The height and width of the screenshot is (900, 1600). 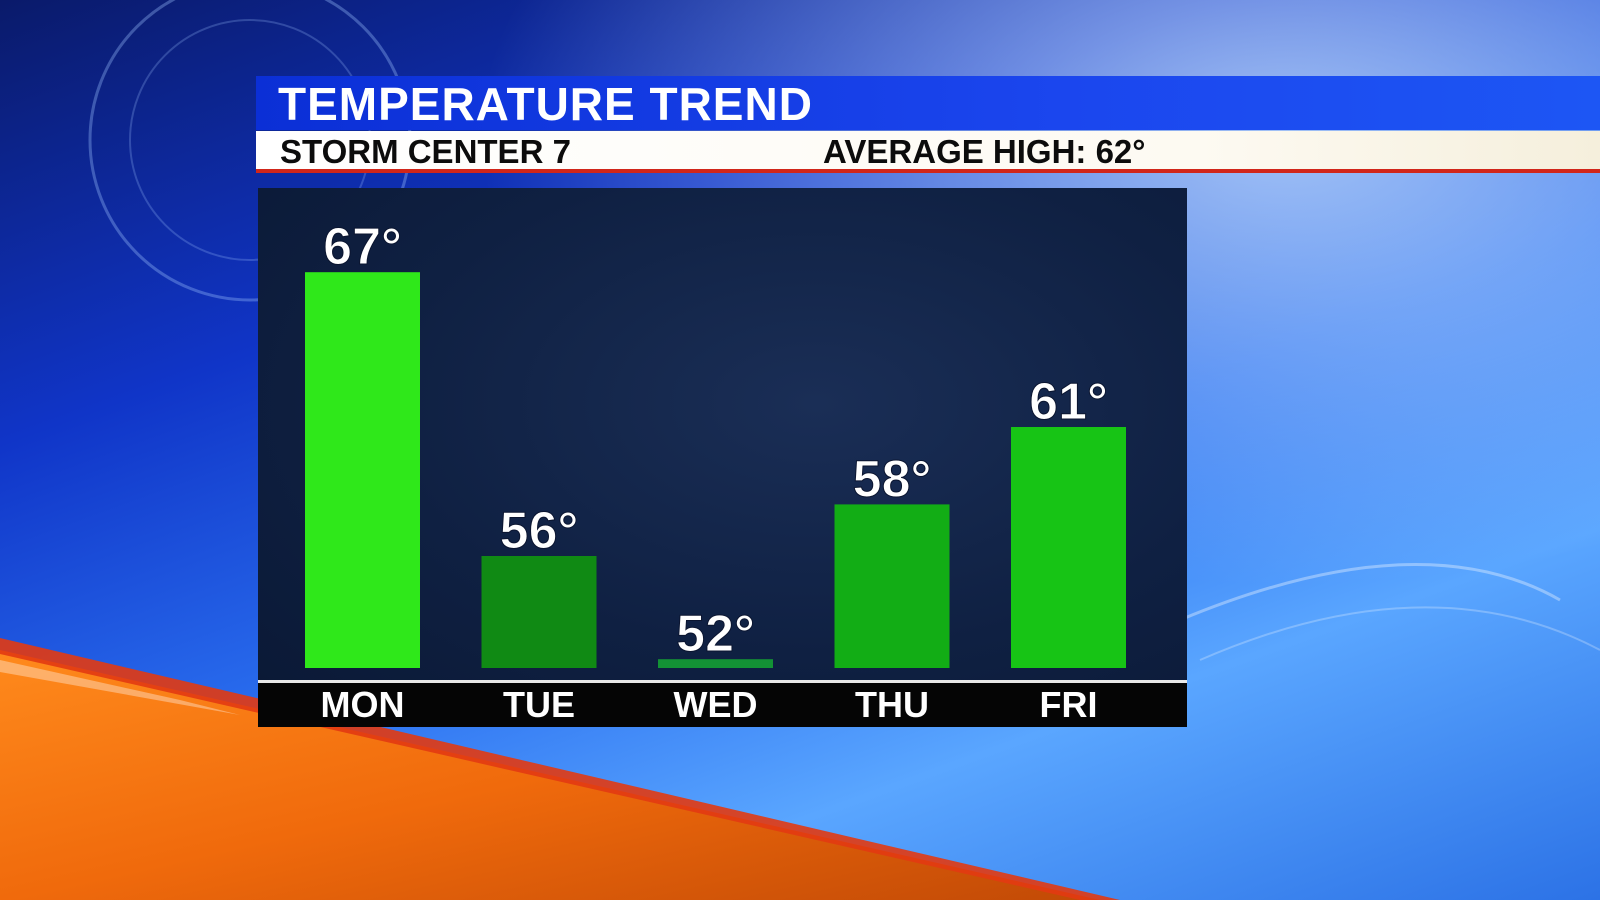 I want to click on station-name: STORM CENTER 7, so click(x=425, y=151).